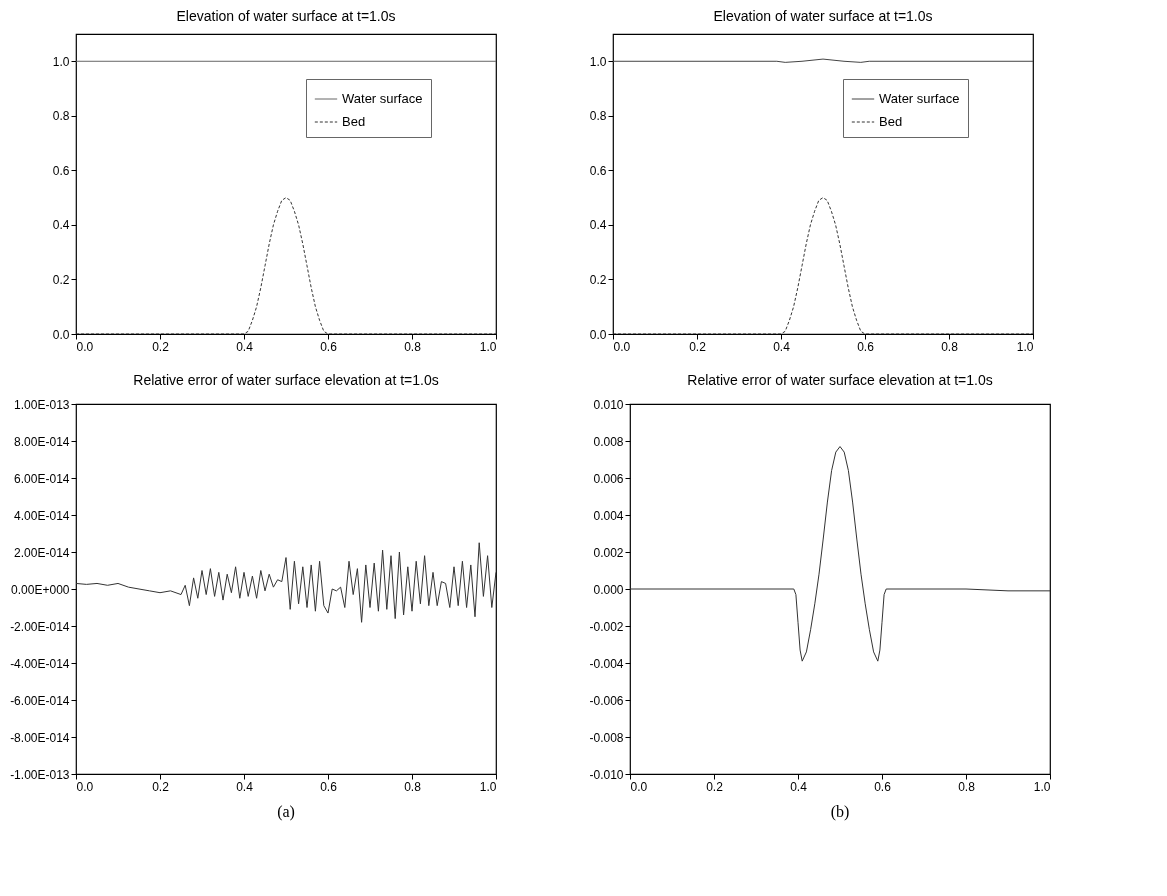 The width and height of the screenshot is (1167, 896). I want to click on y-tick-label: -0.002, so click(606, 626).